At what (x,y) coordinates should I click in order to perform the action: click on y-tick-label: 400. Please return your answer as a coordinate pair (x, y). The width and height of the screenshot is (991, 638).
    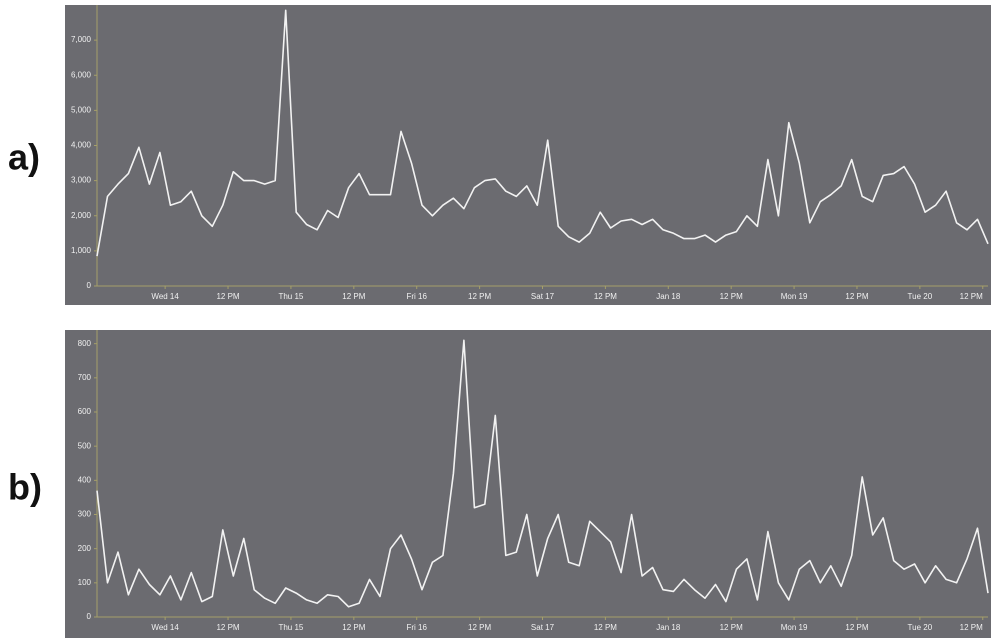
    Looking at the image, I should click on (85, 479).